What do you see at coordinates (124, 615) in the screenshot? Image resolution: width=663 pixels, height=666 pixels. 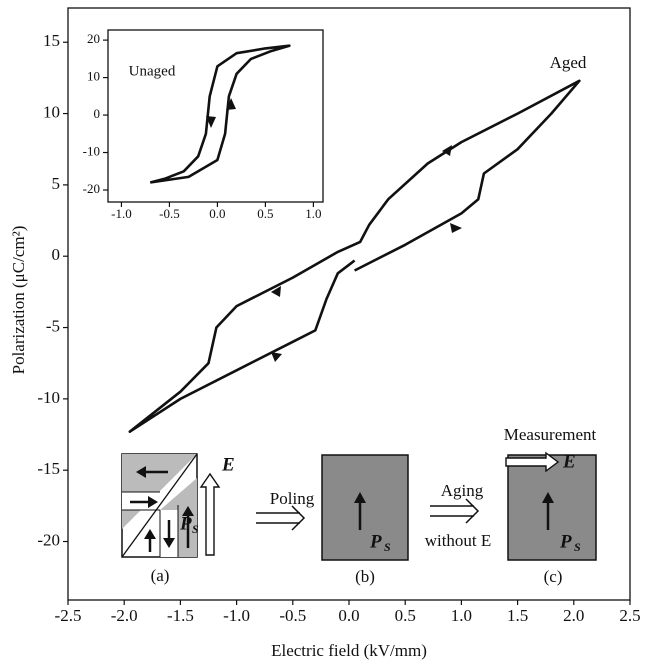 I see `x-tick-label: -2.0` at bounding box center [124, 615].